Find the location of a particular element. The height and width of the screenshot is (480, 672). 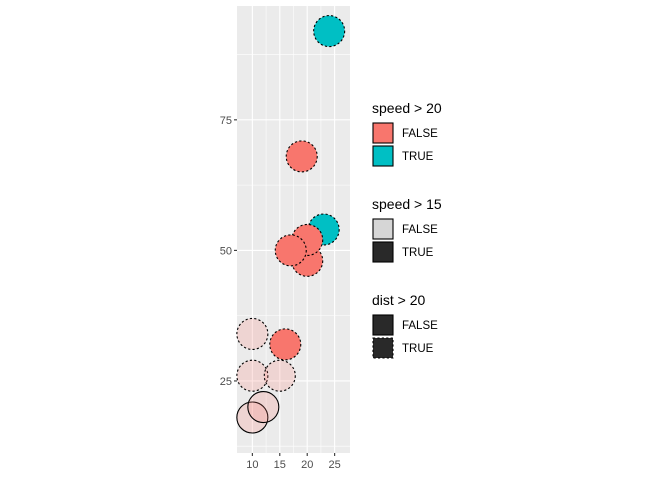

legend-title: speed > 20 is located at coordinates (407, 108).